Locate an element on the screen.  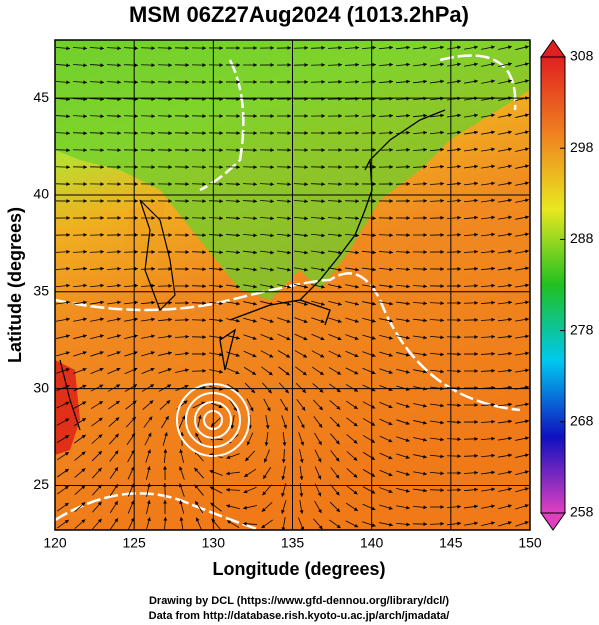
colorbar-tick-label: 268 is located at coordinates (582, 421).